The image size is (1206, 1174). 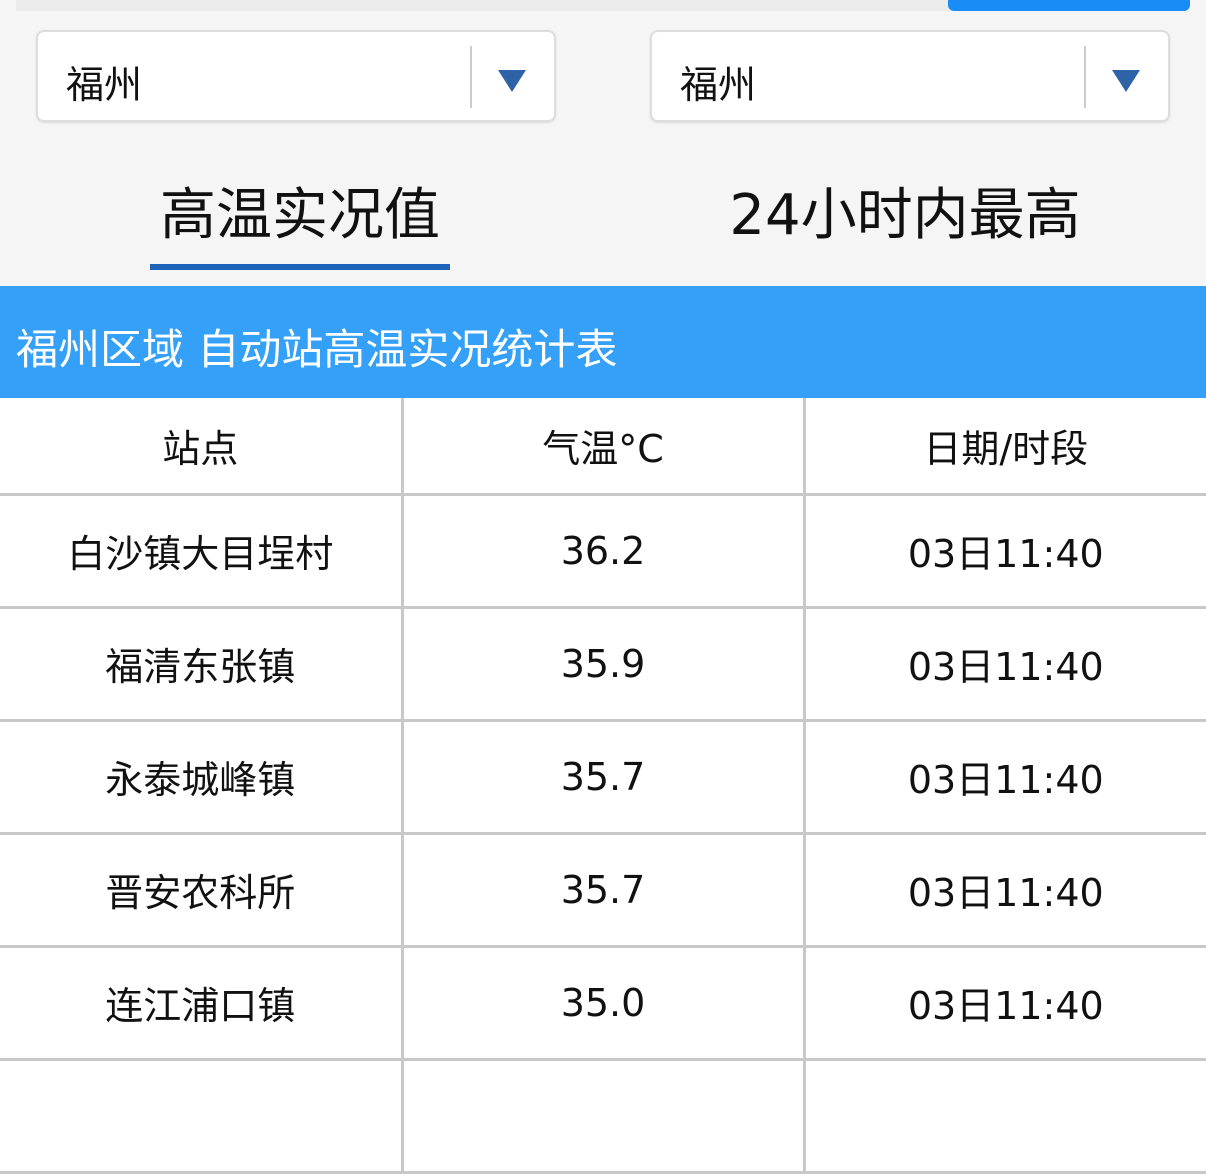 I want to click on table-row: 连江浦口镇 35.0 03日11:40, so click(x=603, y=1003).